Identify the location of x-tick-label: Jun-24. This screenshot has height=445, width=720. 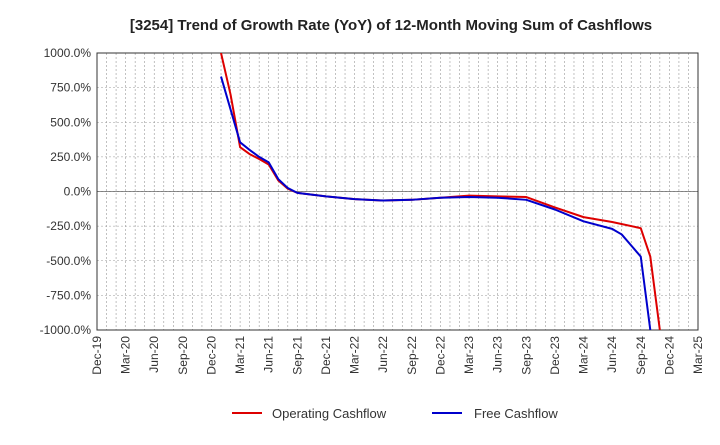
(612, 354).